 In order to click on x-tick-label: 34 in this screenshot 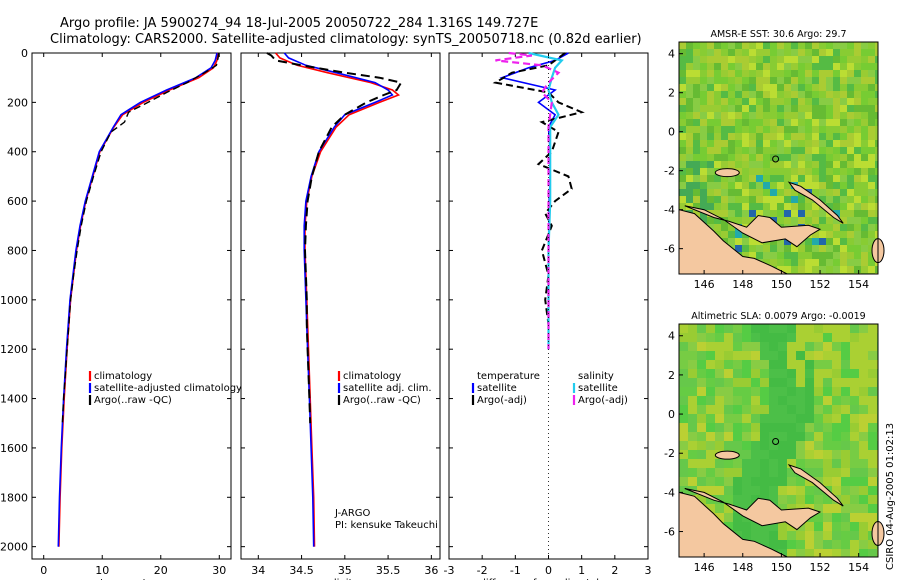, I will do `click(258, 570)`.